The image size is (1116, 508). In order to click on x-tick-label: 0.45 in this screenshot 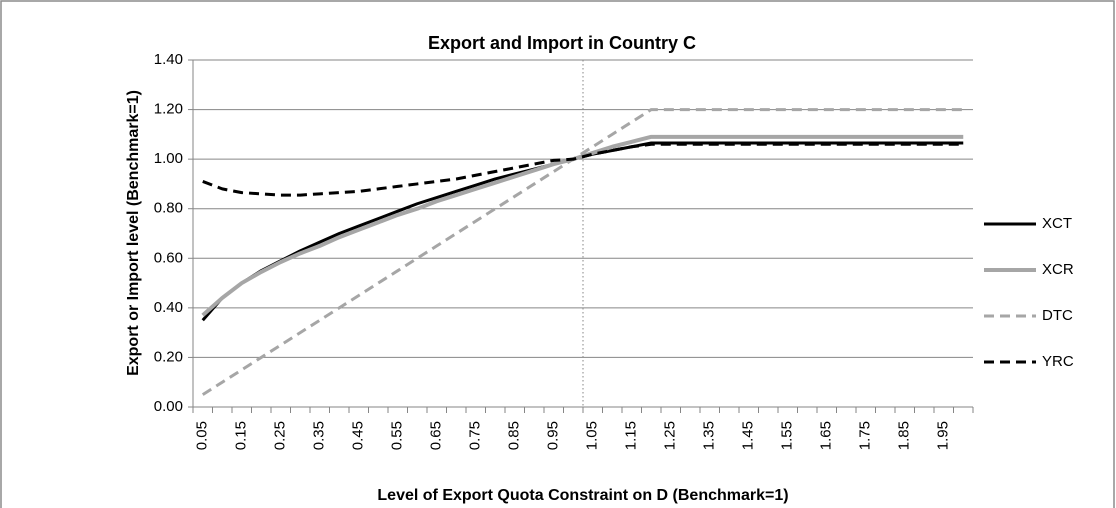, I will do `click(358, 435)`.